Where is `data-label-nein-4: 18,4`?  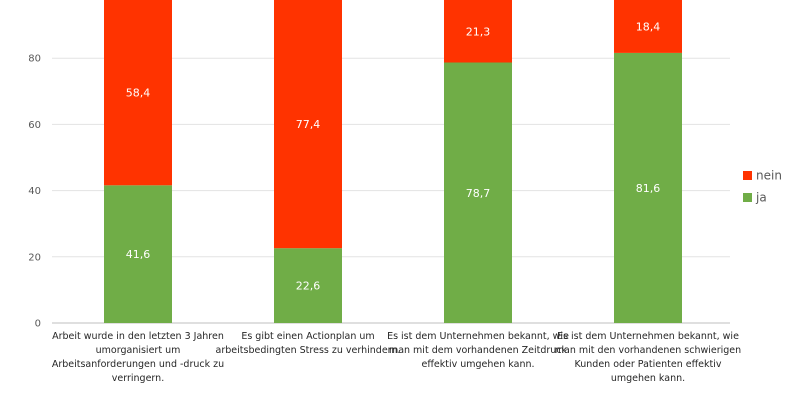
data-label-nein-4: 18,4 is located at coordinates (648, 26).